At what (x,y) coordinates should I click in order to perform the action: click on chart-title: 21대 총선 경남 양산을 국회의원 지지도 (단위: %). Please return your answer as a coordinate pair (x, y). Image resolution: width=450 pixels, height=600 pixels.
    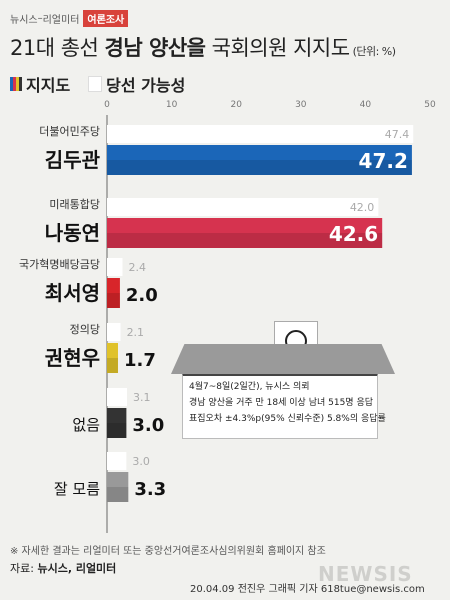
    Looking at the image, I should click on (203, 47).